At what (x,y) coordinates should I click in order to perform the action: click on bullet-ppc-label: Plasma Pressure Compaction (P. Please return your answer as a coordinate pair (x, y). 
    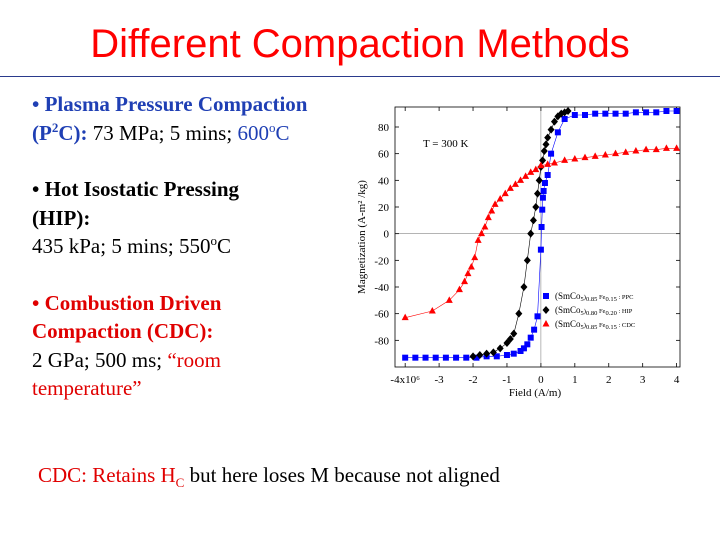
    Looking at the image, I should click on (170, 118).